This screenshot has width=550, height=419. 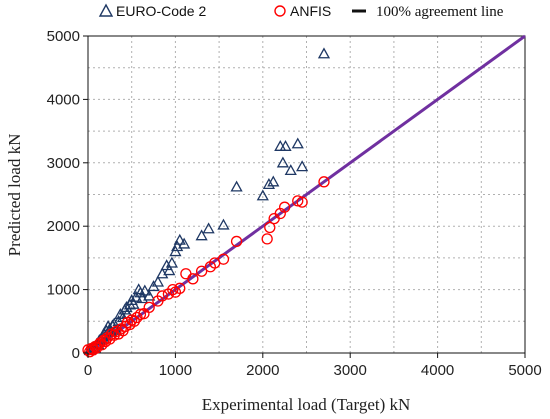 What do you see at coordinates (14, 195) in the screenshot?
I see `y-axis-title: Predicted load kN` at bounding box center [14, 195].